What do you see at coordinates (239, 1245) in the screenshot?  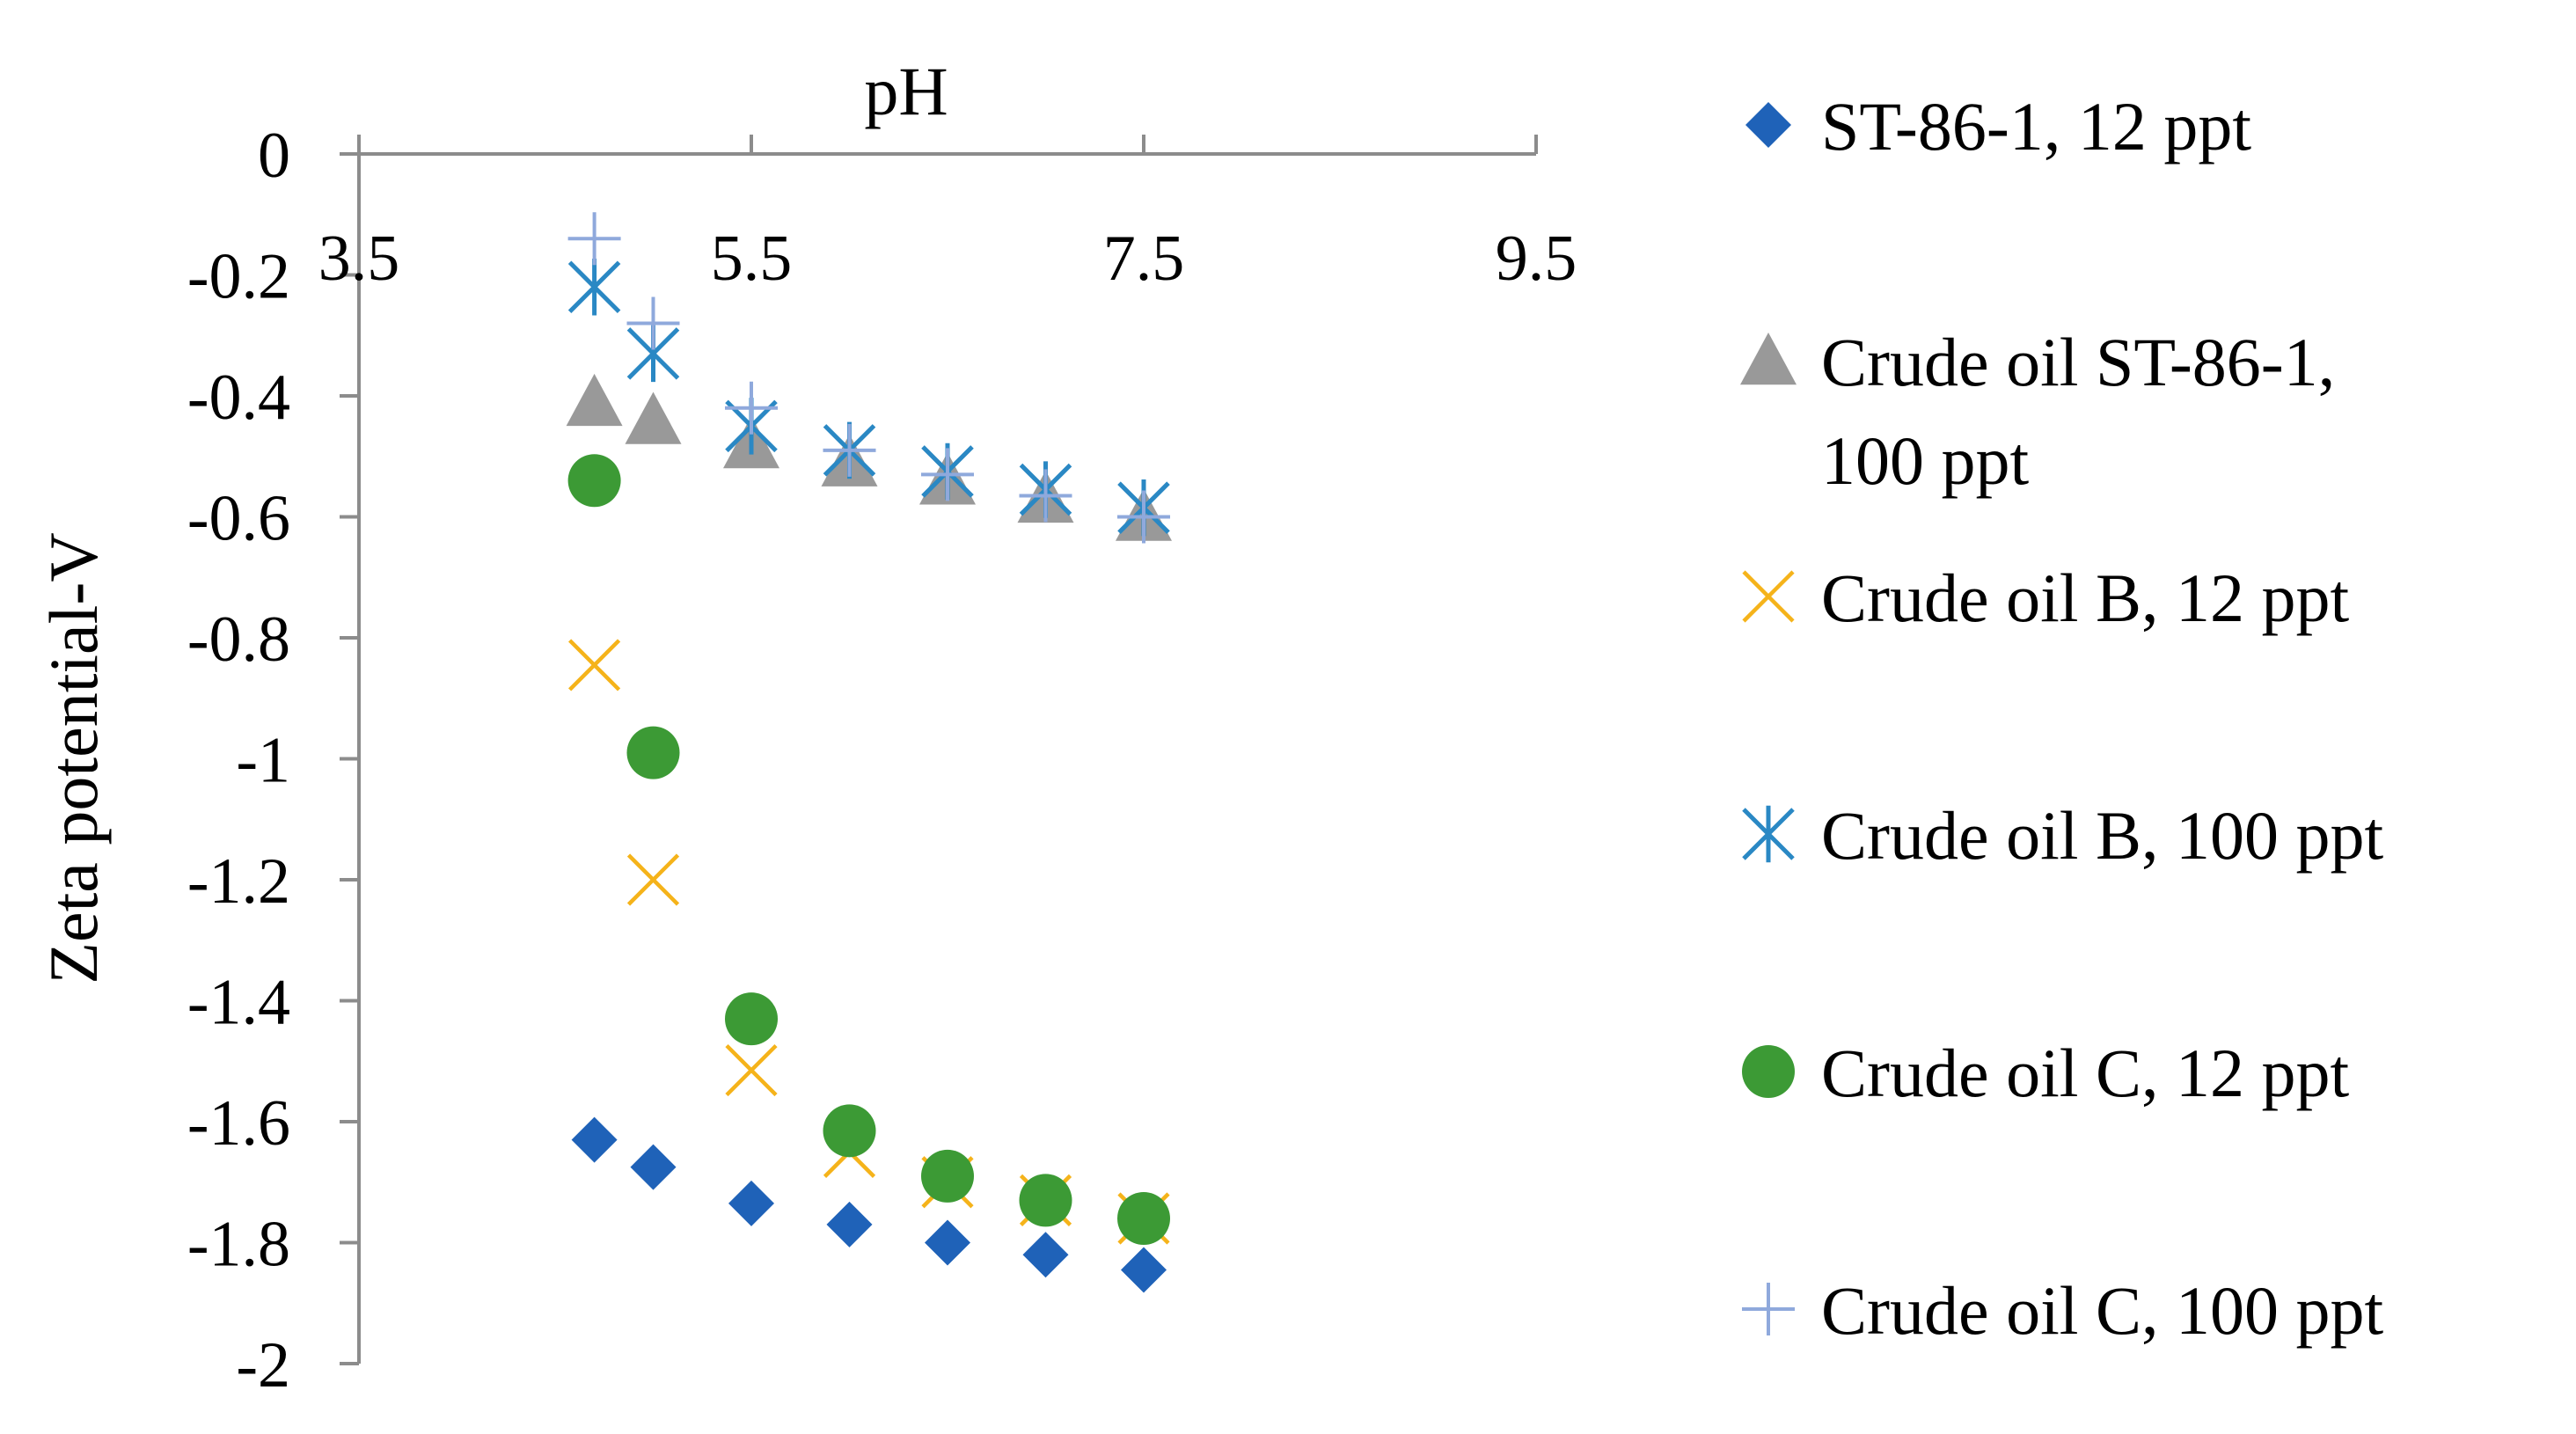 I see `y-tick-label: -1.8` at bounding box center [239, 1245].